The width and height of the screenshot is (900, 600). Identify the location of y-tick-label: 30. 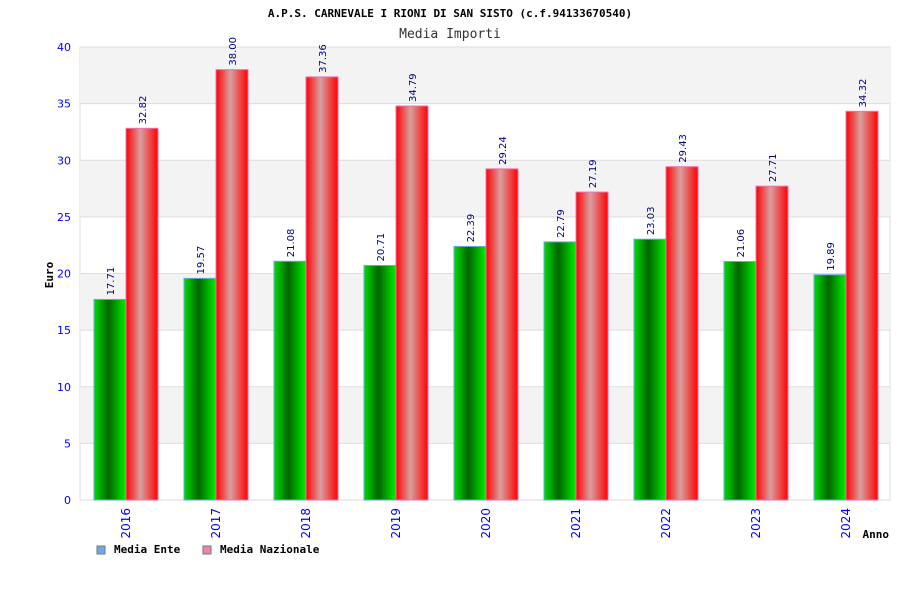
(64, 160).